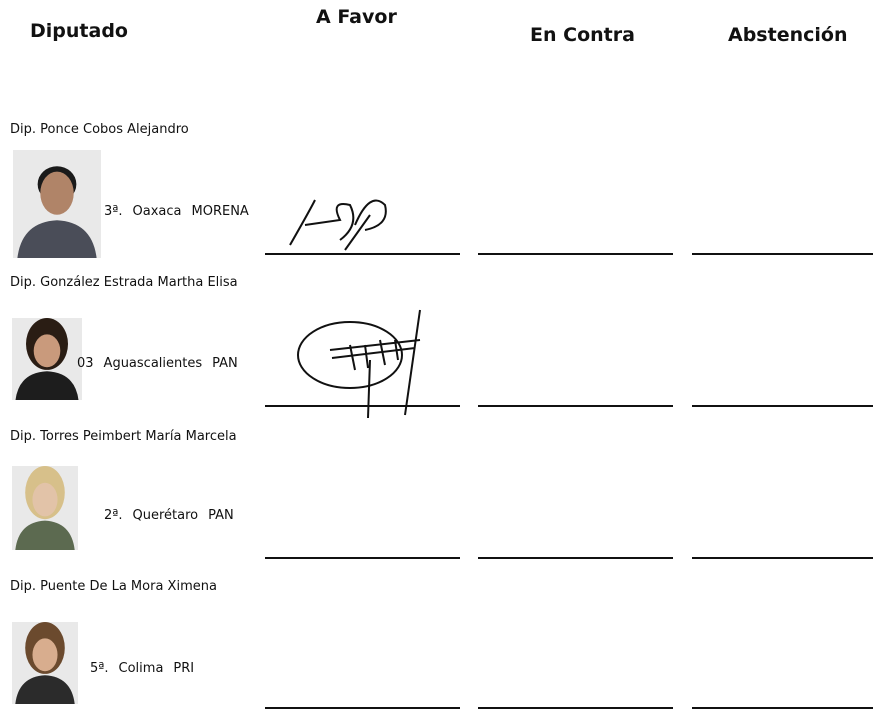 The height and width of the screenshot is (710, 873). What do you see at coordinates (123, 436) in the screenshot?
I see `deputy-name: Dip. Torres Peimbert María Marcela` at bounding box center [123, 436].